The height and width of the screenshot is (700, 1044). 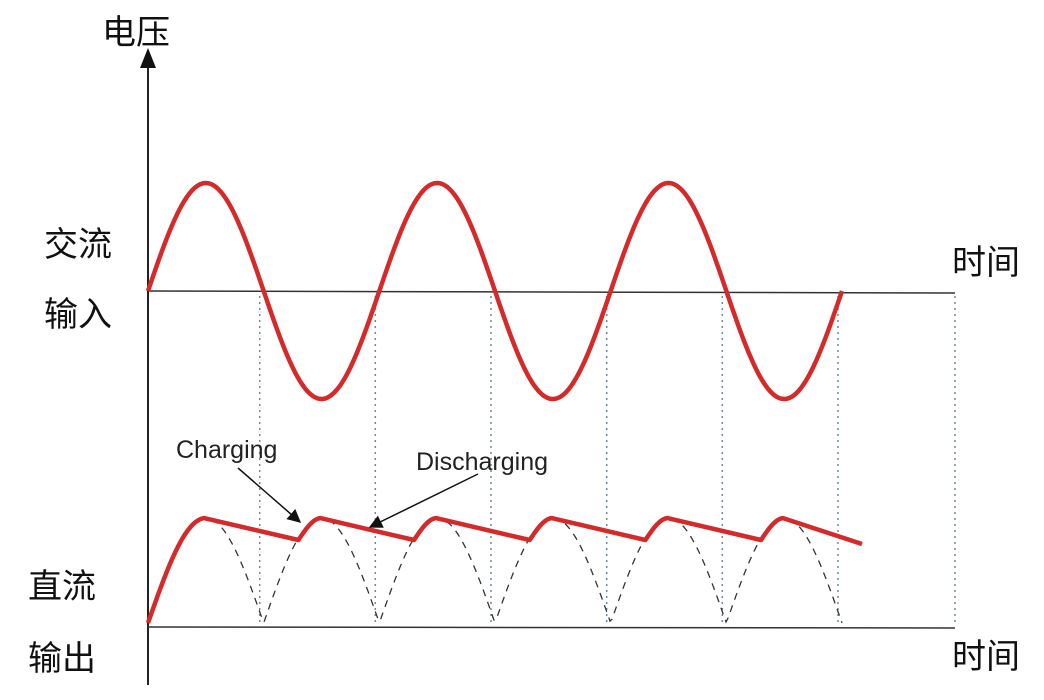 What do you see at coordinates (986, 657) in the screenshot?
I see `time-axis-label-bottom: 时间` at bounding box center [986, 657].